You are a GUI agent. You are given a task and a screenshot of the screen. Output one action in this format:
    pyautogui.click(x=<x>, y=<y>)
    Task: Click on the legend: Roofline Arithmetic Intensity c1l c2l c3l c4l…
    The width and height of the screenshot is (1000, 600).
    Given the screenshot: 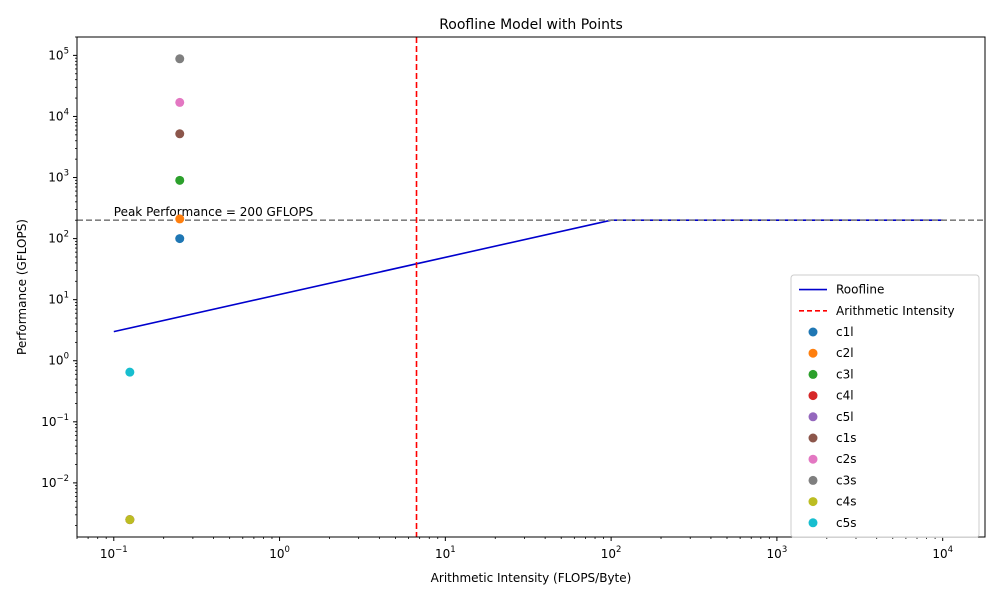 What is the action you would take?
    pyautogui.click(x=885, y=406)
    